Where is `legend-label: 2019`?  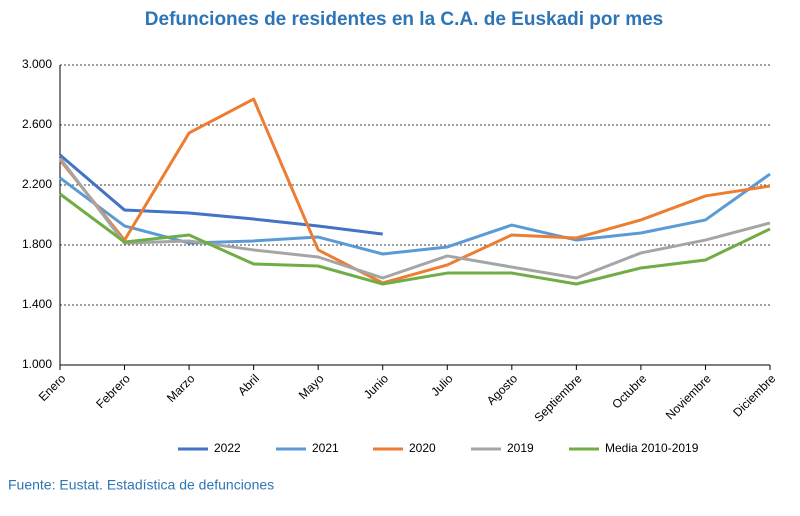
legend-label: 2019 is located at coordinates (520, 448).